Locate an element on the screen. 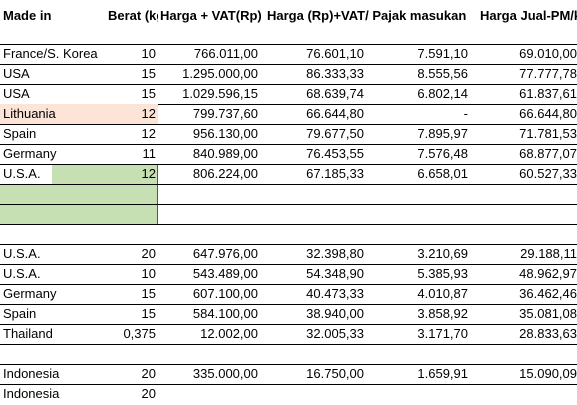 The width and height of the screenshot is (577, 405). cell-harga-vat: 806.224,00 is located at coordinates (225, 173).